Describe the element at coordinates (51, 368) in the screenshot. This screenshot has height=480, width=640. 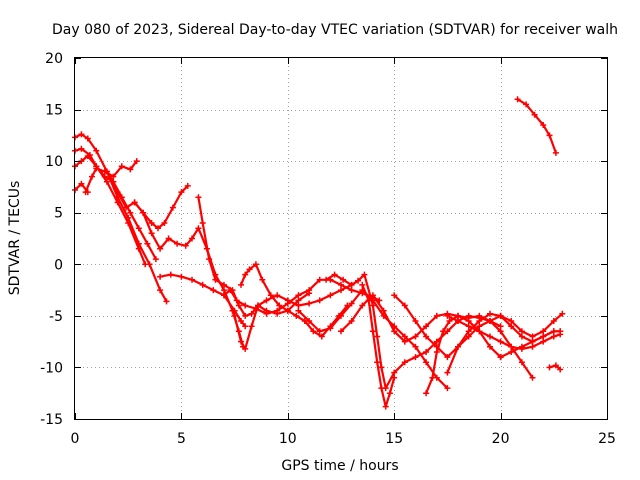
I see `y-tick-label: -10` at that location.